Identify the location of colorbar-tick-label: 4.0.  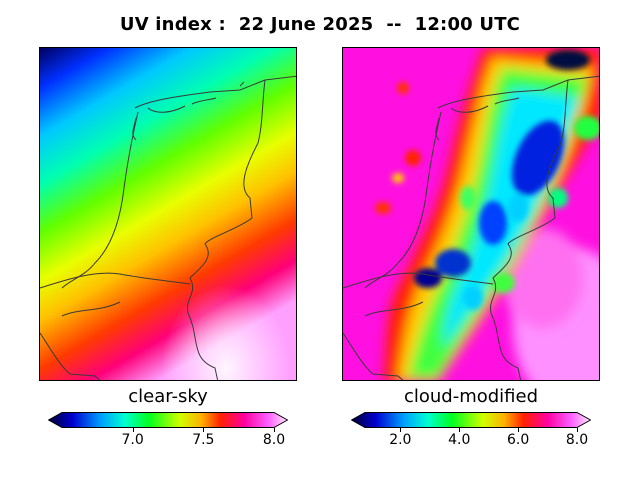
(459, 440).